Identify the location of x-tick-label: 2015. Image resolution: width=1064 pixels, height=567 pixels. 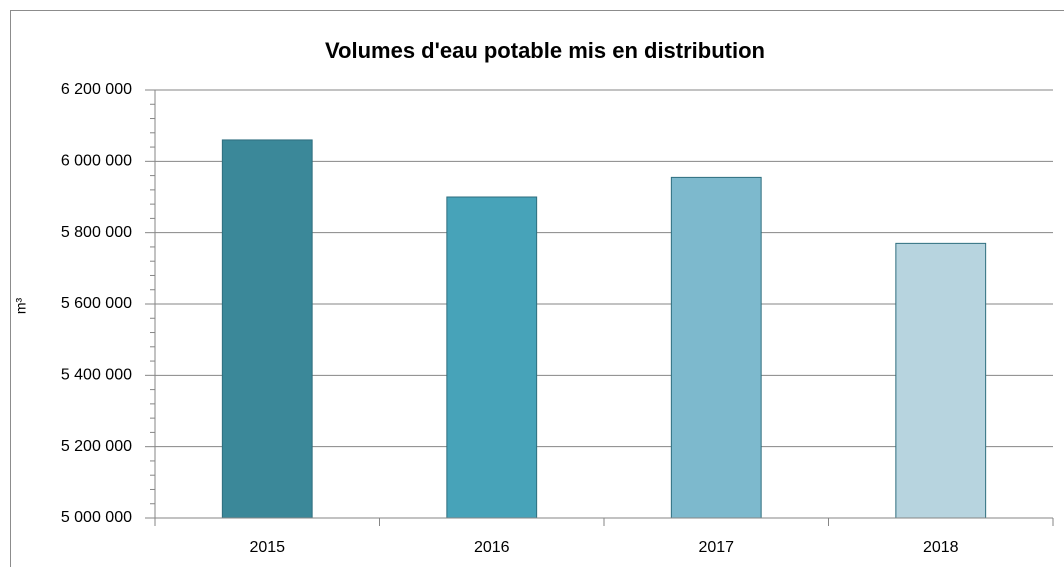
(267, 547).